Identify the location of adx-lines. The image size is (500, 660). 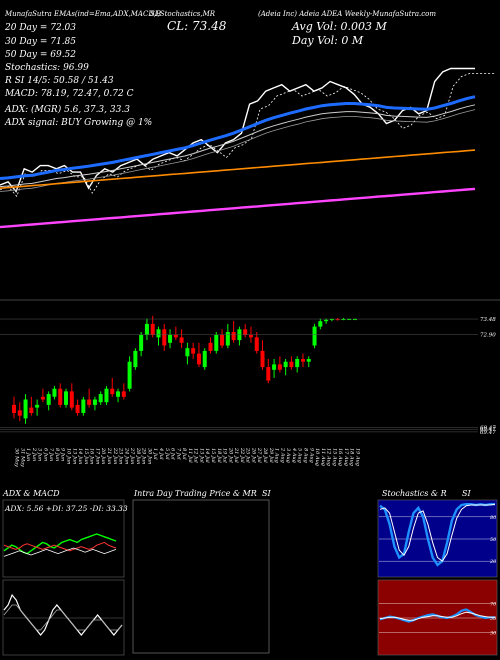
(60, 545).